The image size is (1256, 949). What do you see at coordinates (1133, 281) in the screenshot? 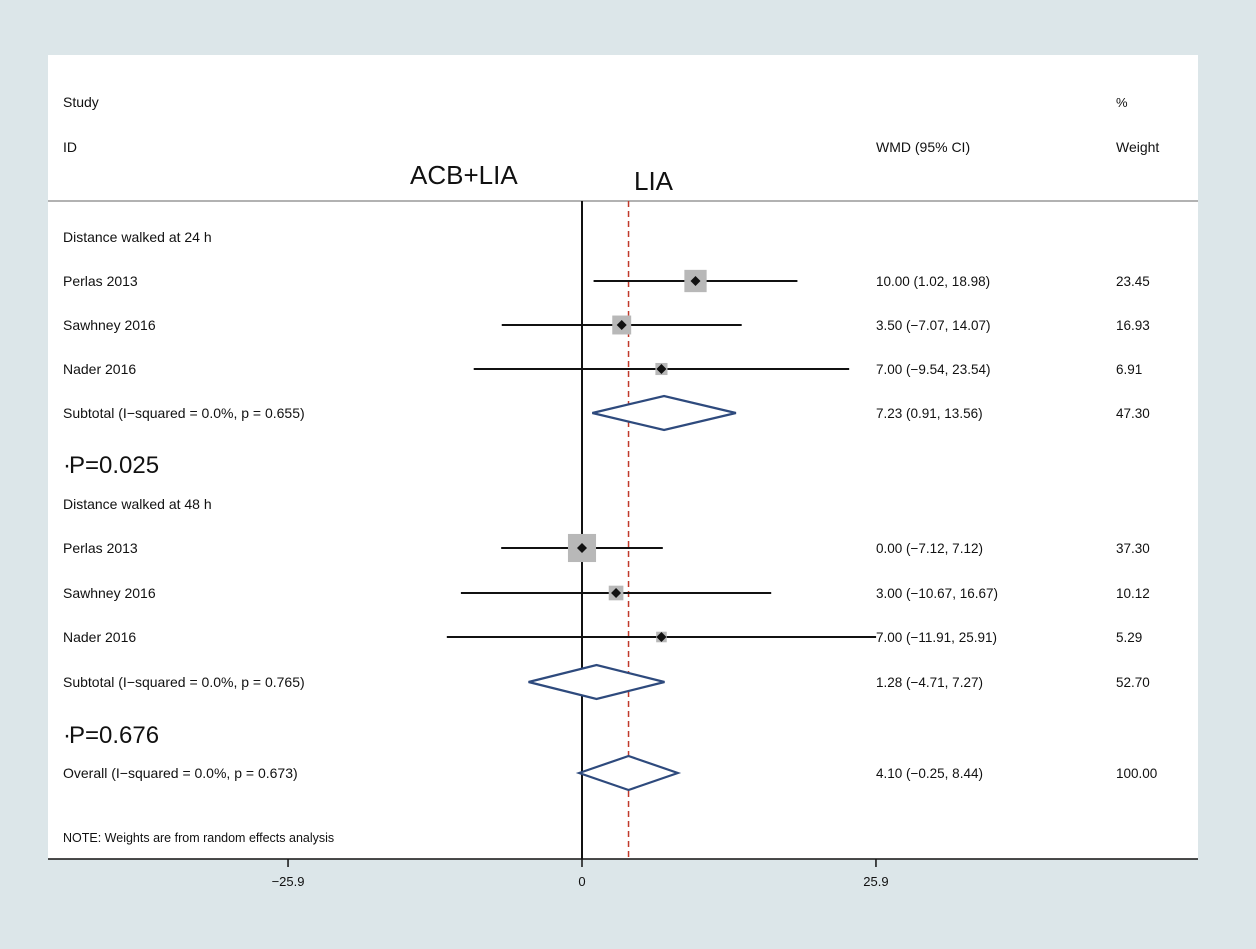
I see `weight-text: 23.45` at bounding box center [1133, 281].